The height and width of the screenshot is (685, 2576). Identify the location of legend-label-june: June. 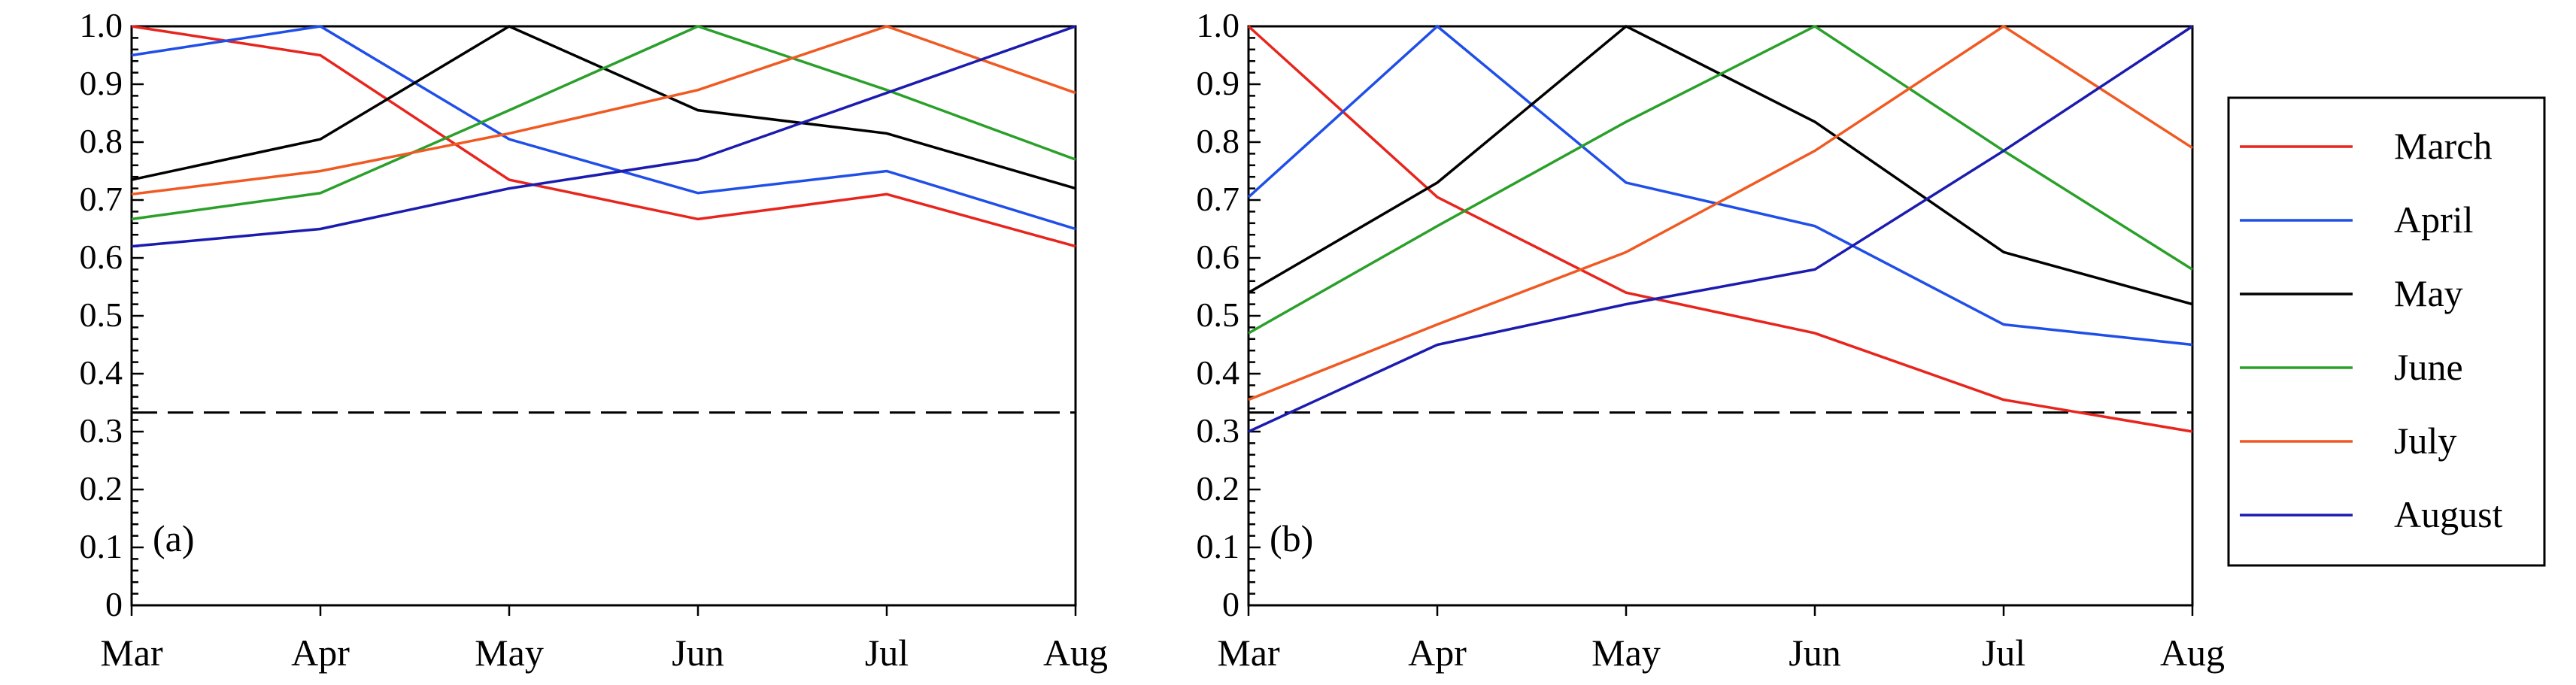
(2428, 367).